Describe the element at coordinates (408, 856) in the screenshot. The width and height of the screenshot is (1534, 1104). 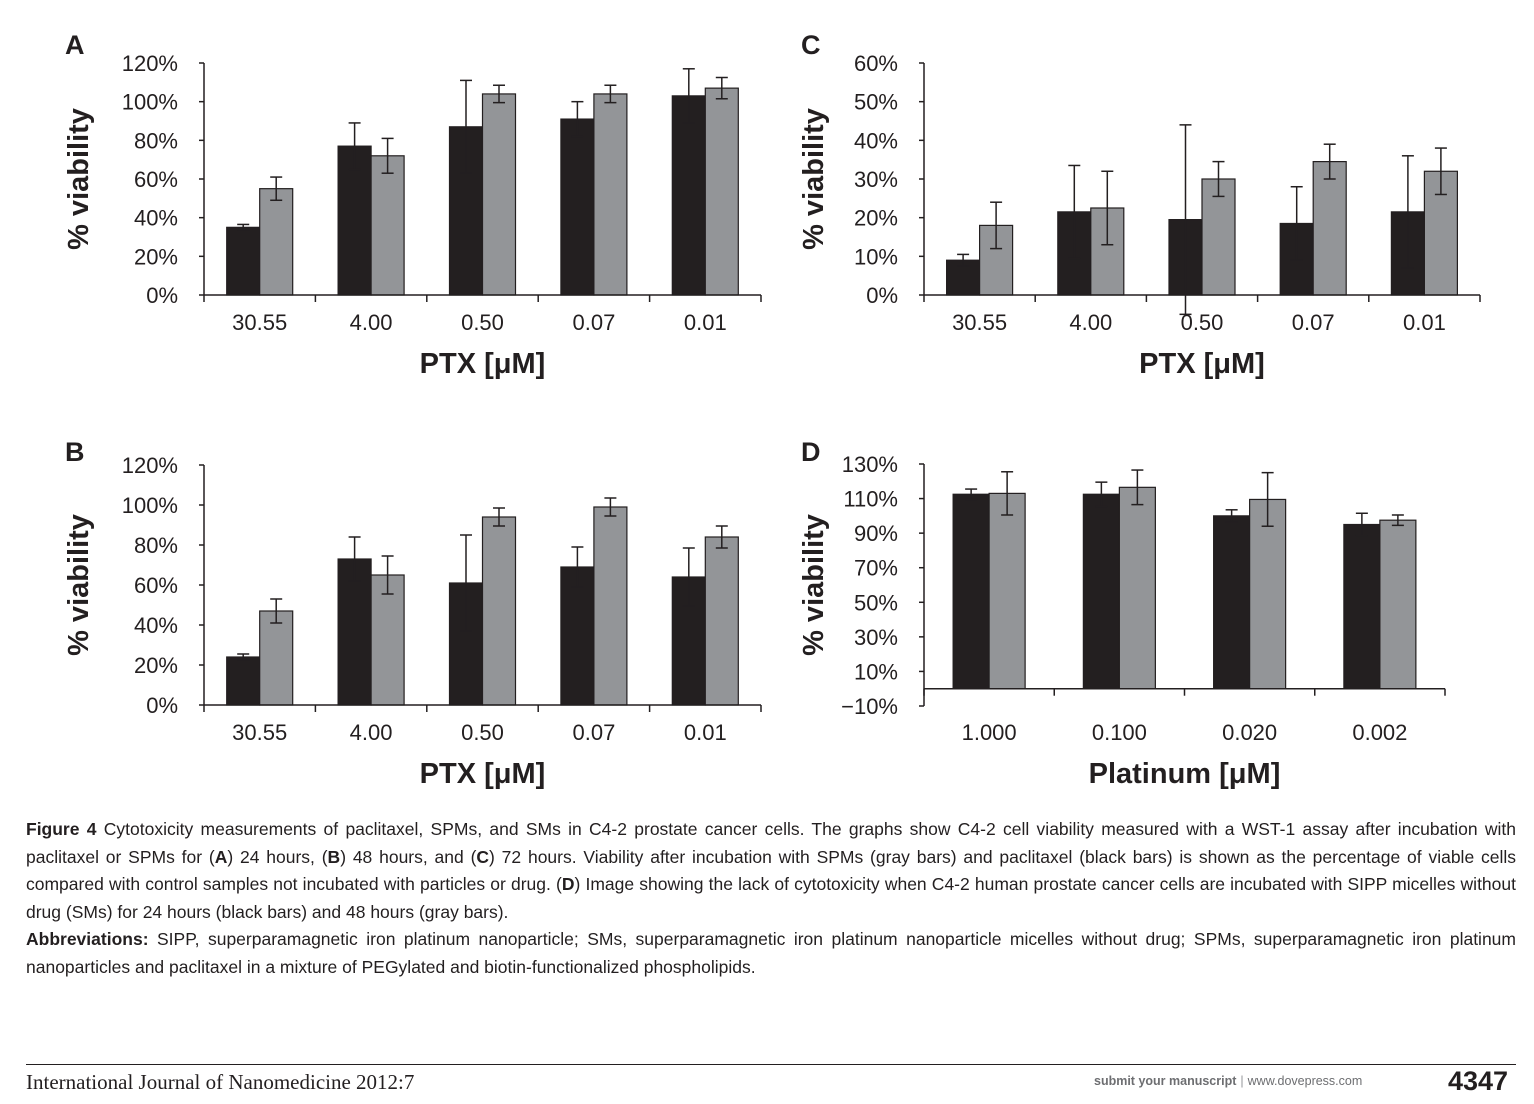
I see `caption-text: ) 48 hours, and (` at that location.